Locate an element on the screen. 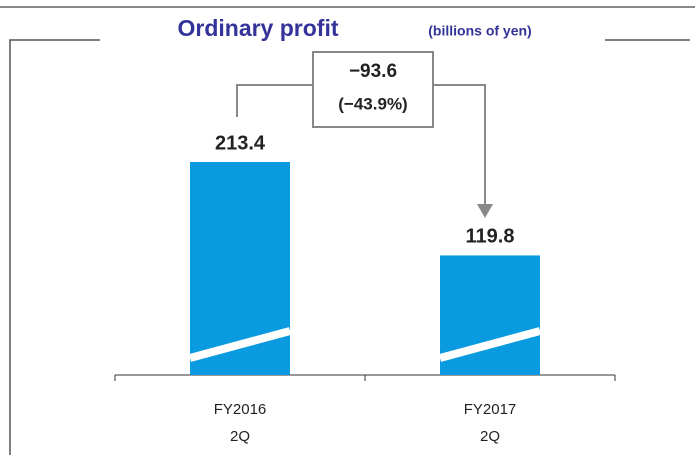 This screenshot has height=455, width=695. frame-left is located at coordinates (54, 247).